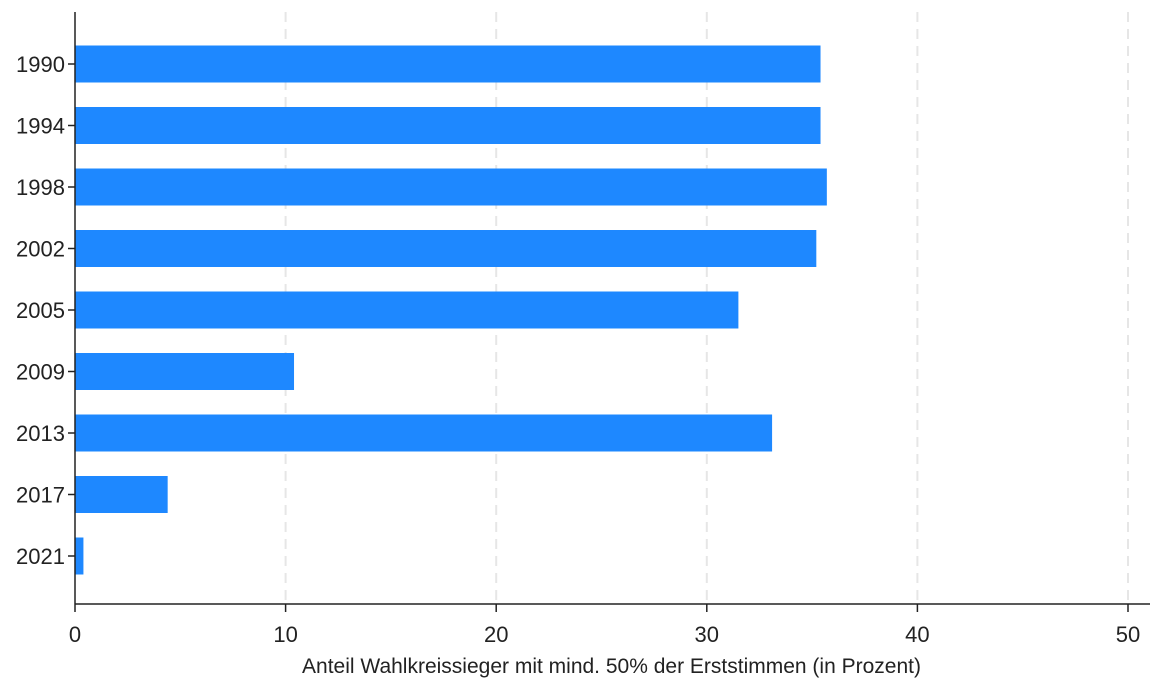 This screenshot has height=683, width=1150. I want to click on bar-1990, so click(448, 64).